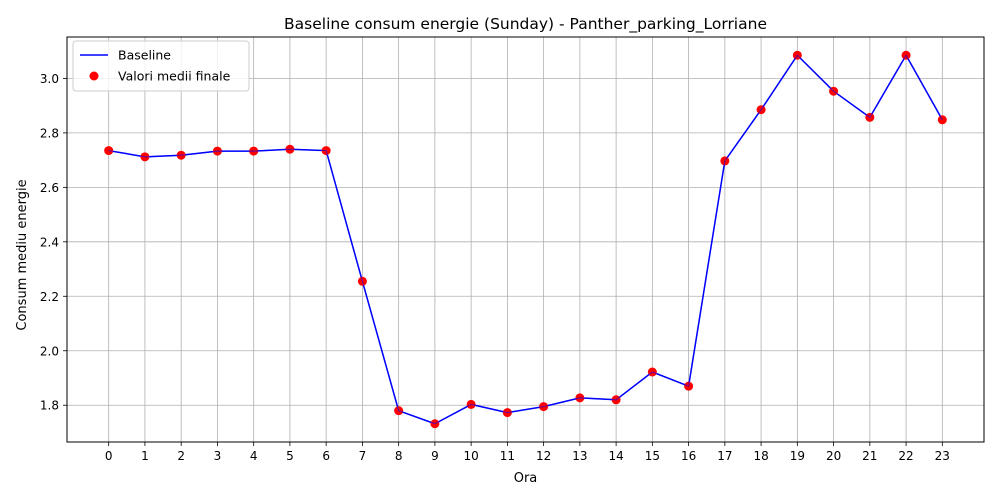 This screenshot has width=1000, height=500. Describe the element at coordinates (326, 456) in the screenshot. I see `x-tick-label: 6` at that location.